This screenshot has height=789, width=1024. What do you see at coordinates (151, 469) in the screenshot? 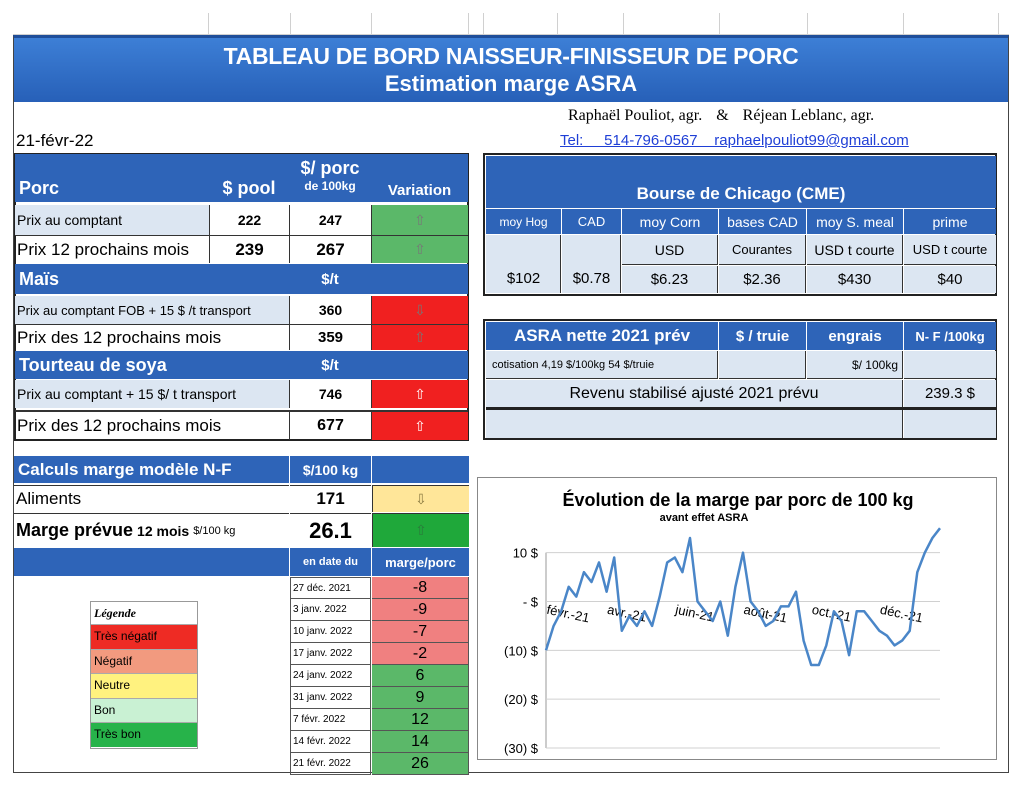
I see `marge-header: Calculs marge modèle N-F` at bounding box center [151, 469].